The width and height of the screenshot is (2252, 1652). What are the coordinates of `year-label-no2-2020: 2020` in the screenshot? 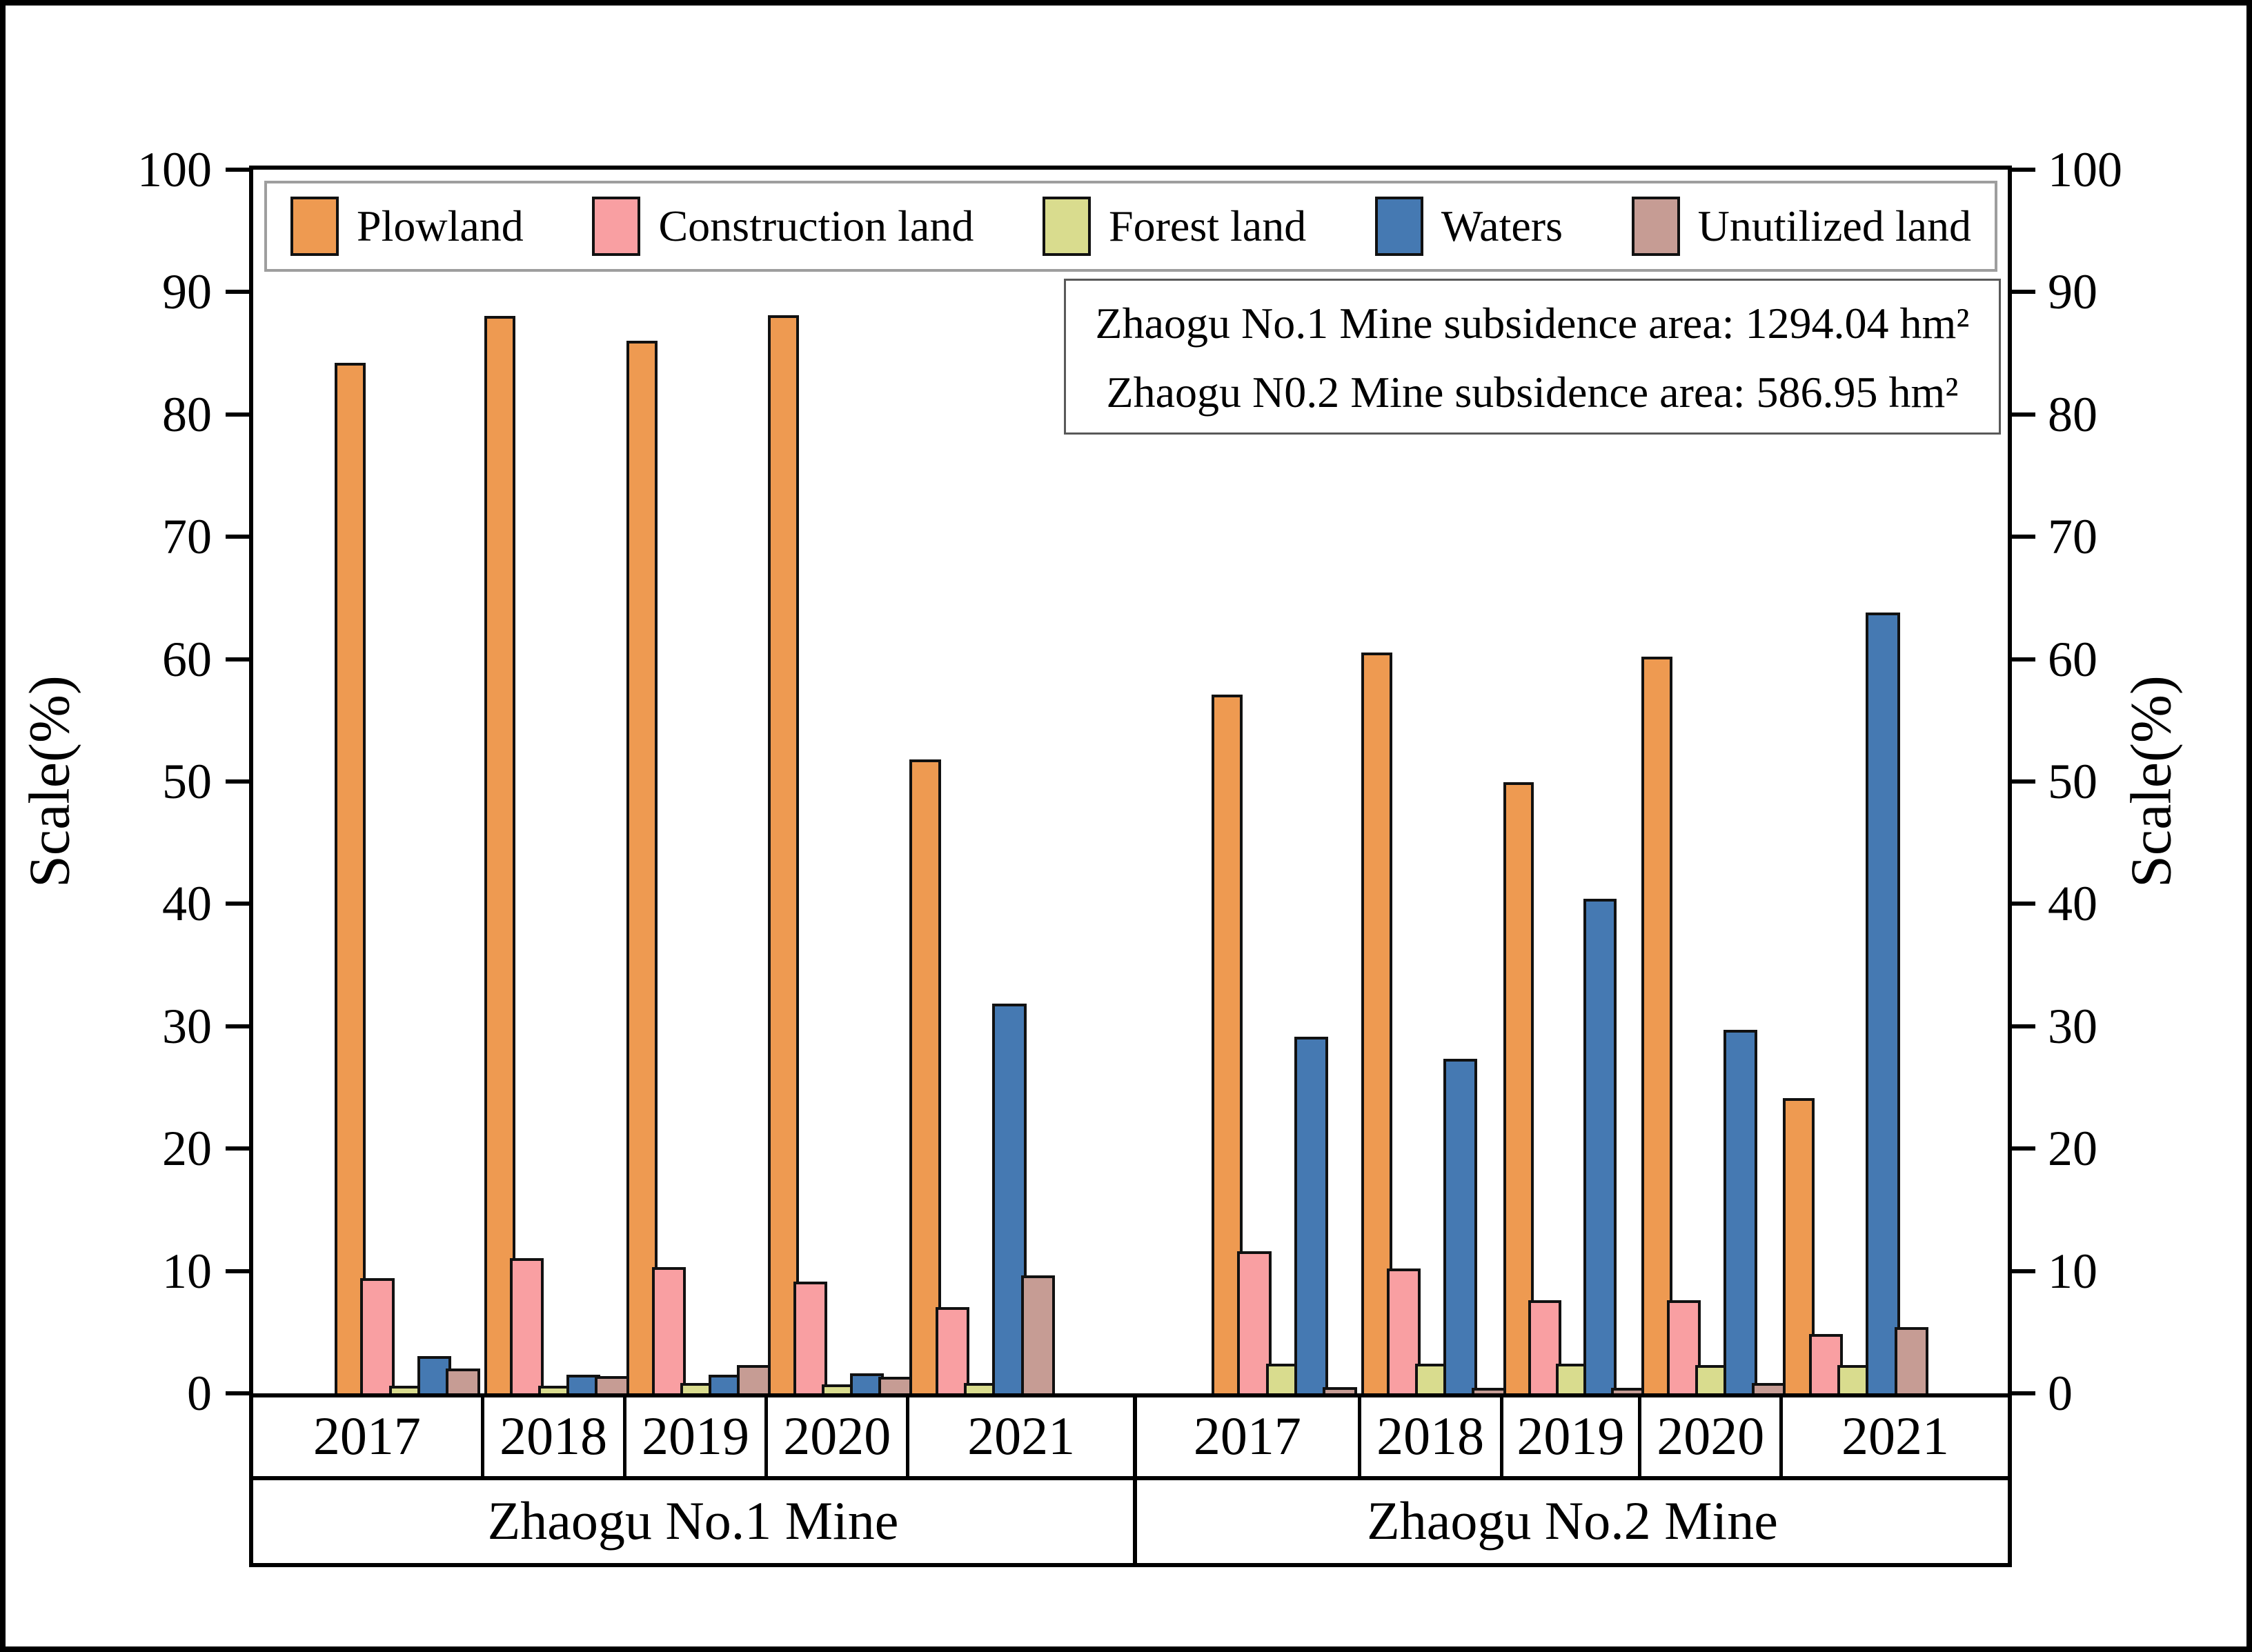 It's located at (1712, 1437).